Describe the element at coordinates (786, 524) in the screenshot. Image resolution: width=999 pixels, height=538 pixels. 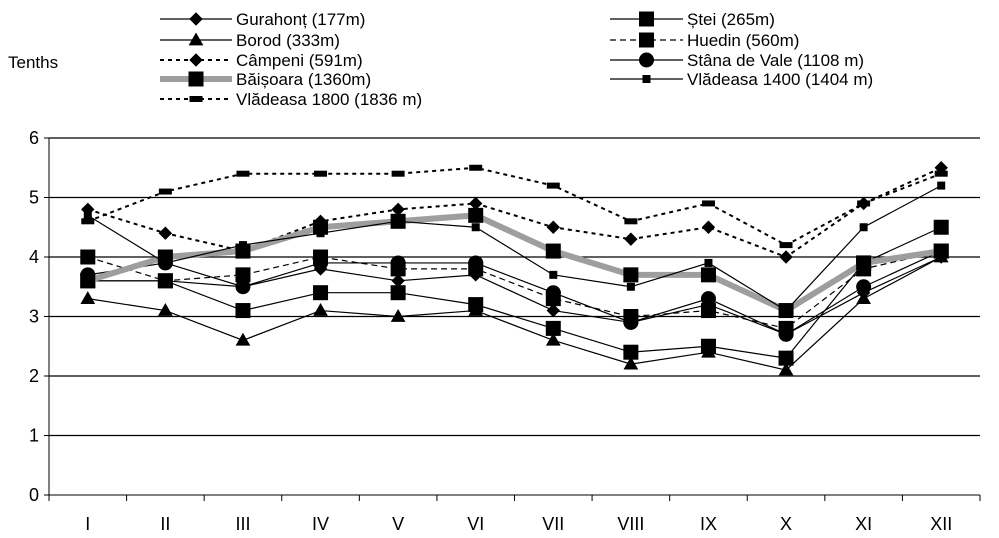
I see `x-tick-label: X` at that location.